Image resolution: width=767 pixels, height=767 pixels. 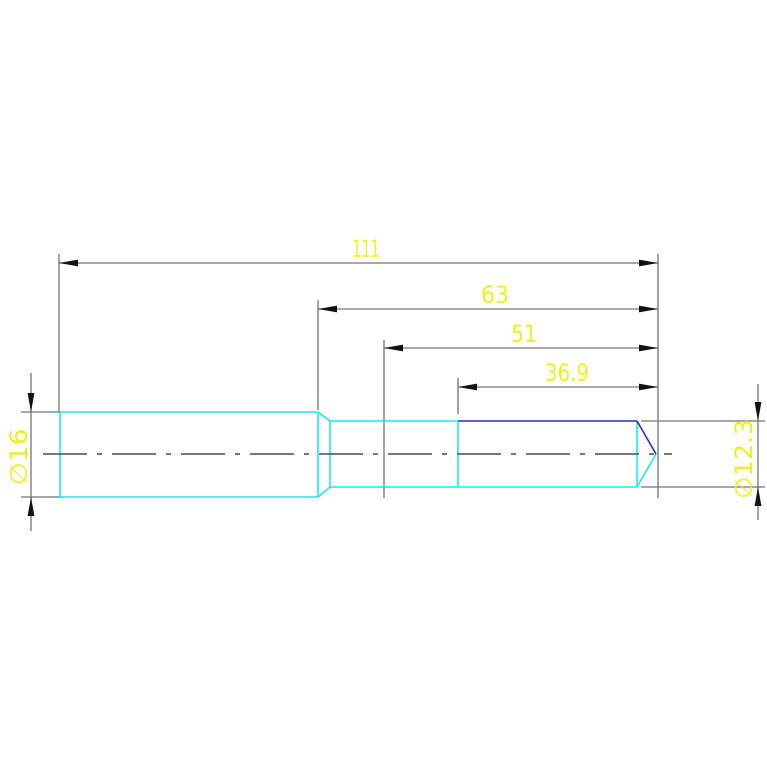 What do you see at coordinates (327, 309) in the screenshot?
I see `dim-63-arrow-left` at bounding box center [327, 309].